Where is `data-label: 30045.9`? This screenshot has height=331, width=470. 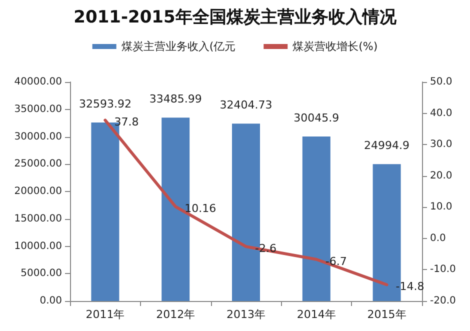 data-label: 30045.9 is located at coordinates (317, 118).